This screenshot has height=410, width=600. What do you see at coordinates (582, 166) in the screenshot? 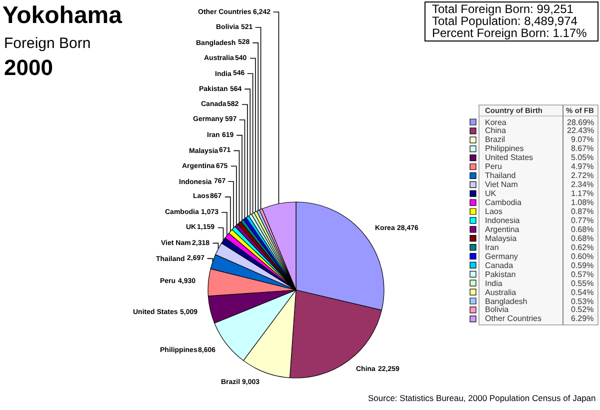
I see `text: 4.97%` at bounding box center [582, 166].